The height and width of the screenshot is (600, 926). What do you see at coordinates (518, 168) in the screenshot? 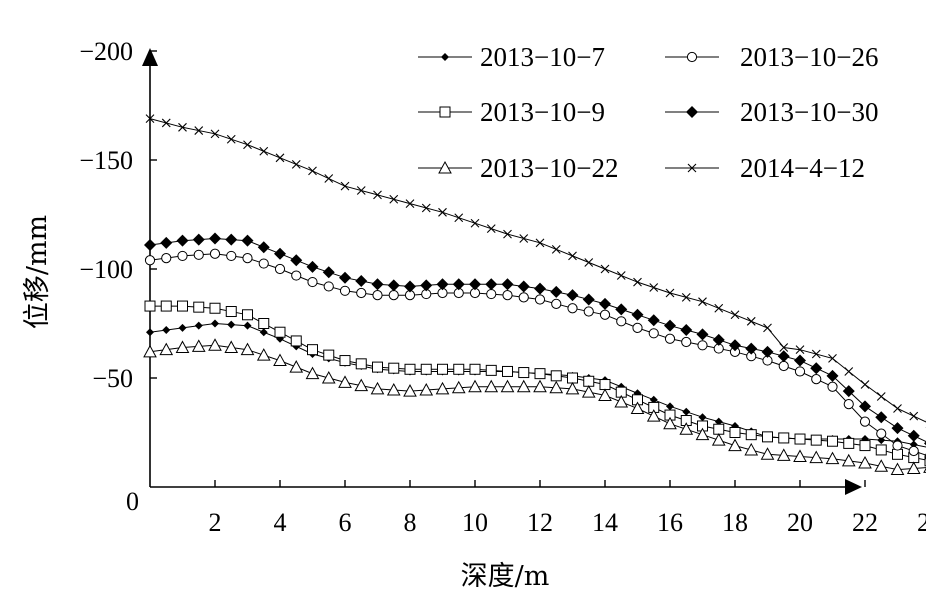
I see `legend-item: 2013−10−22` at bounding box center [518, 168].